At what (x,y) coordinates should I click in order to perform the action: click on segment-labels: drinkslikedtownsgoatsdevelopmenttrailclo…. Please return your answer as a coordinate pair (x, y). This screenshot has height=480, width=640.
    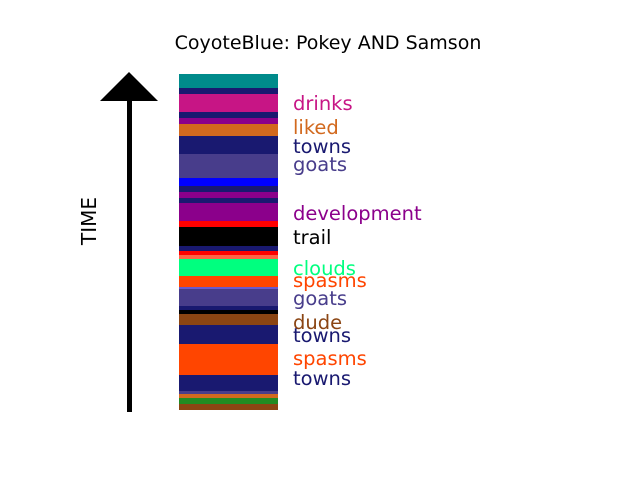
    Looking at the image, I should click on (357, 241).